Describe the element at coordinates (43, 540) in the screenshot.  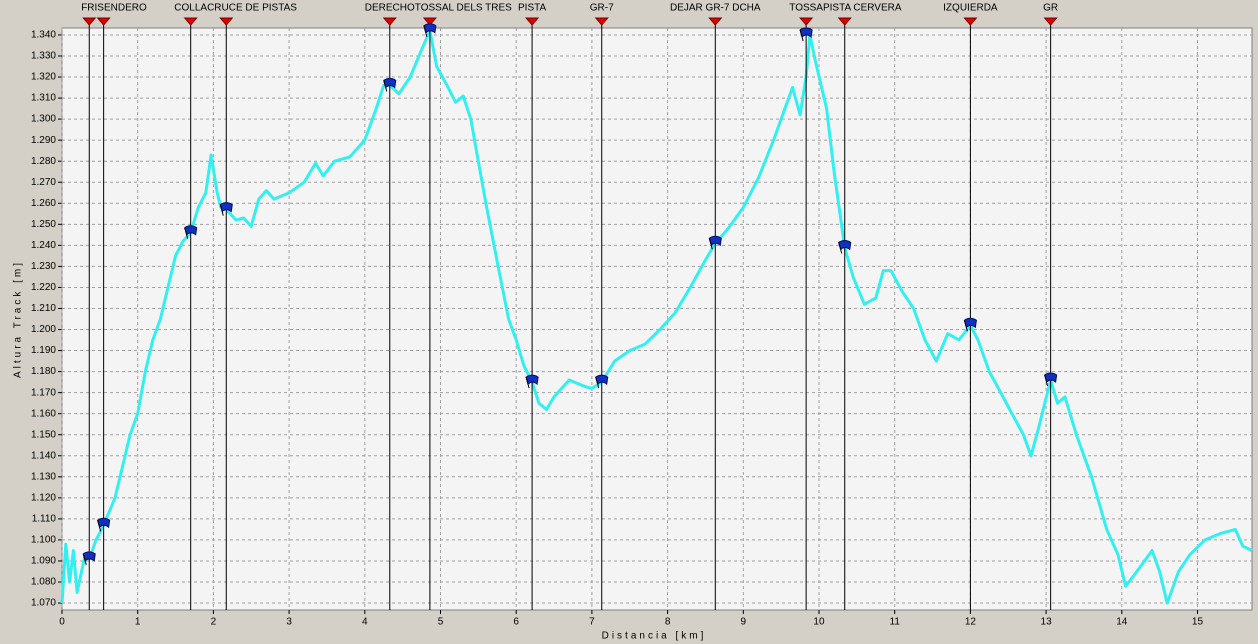
I see `y-tick-label: 1.100` at that location.